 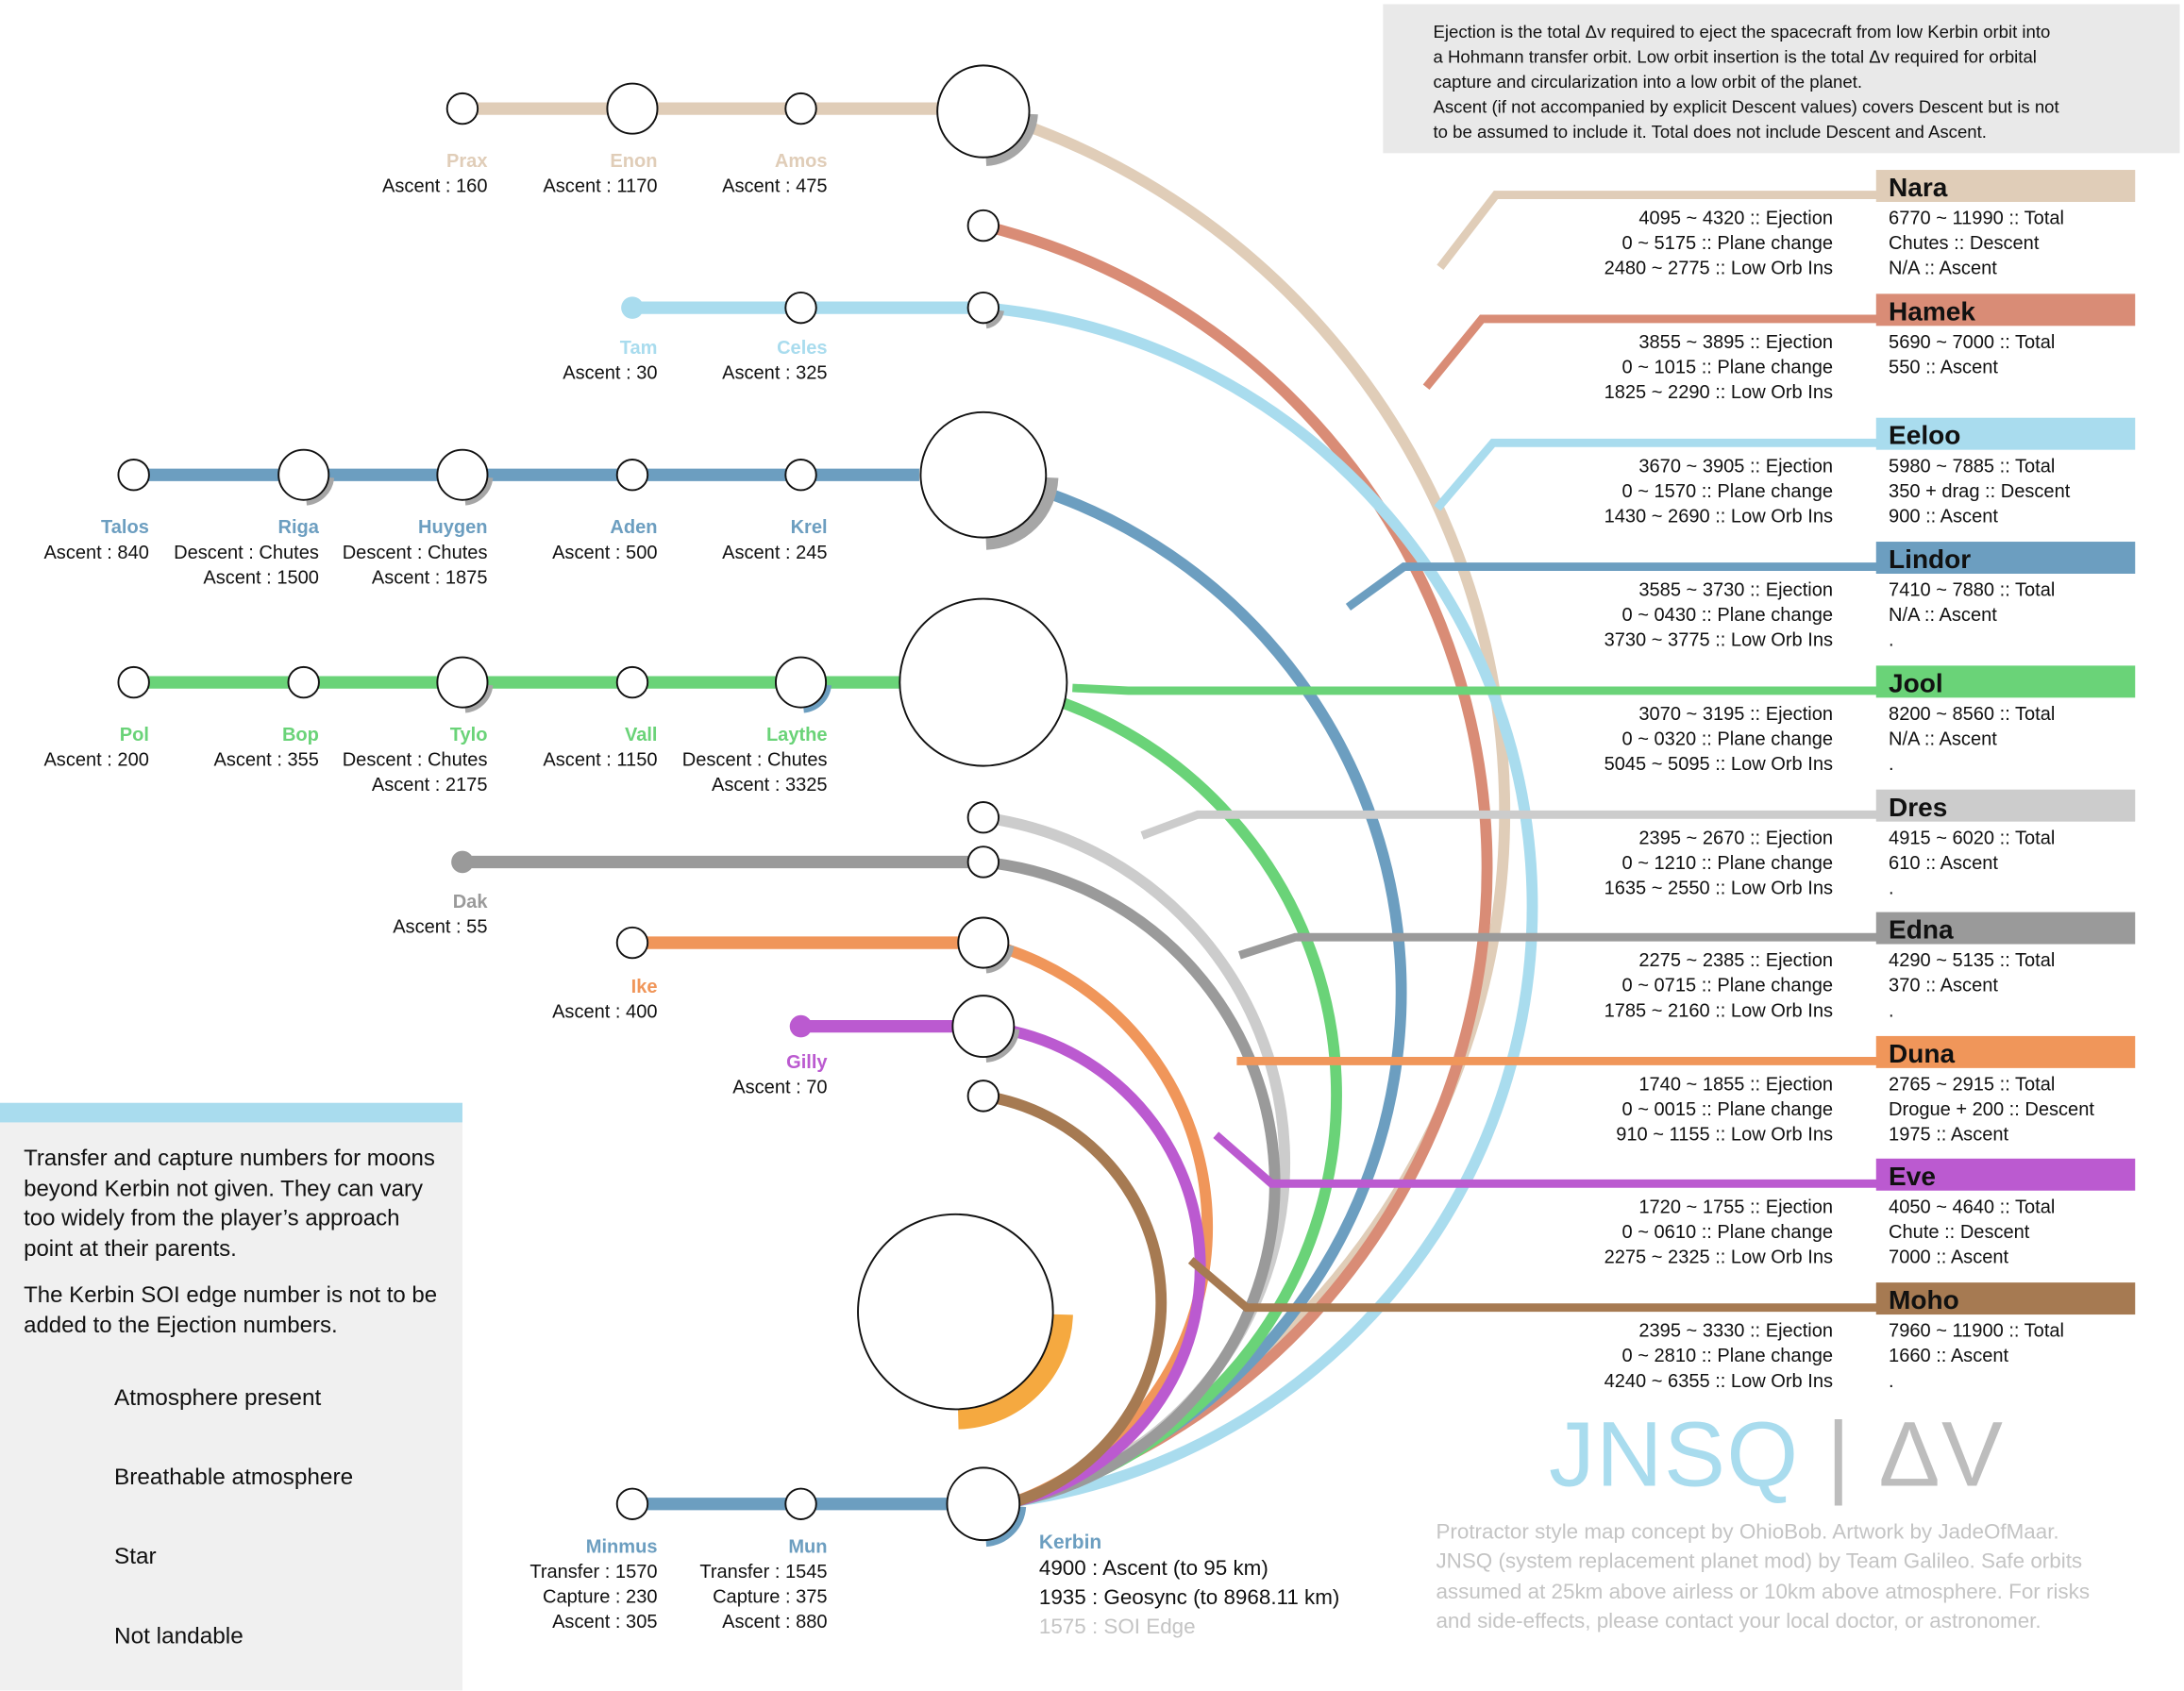 What do you see at coordinates (1735, 591) in the screenshot?
I see `planet-stat-left: 3585 ~ 3730 :: Ejection` at bounding box center [1735, 591].